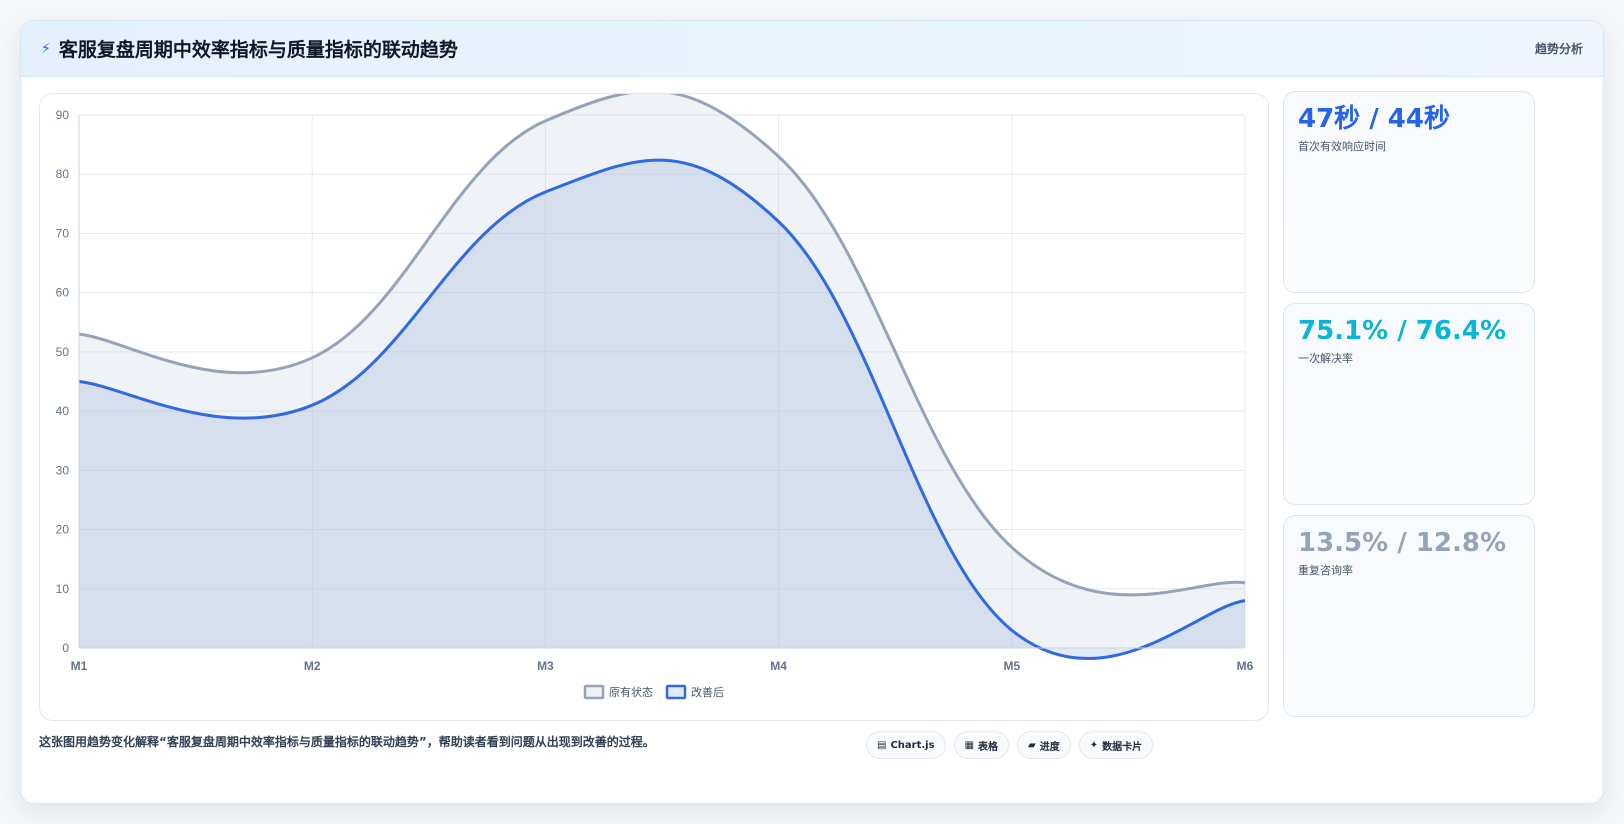 The image size is (1624, 824). I want to click on chip-label: 表格, so click(988, 747).